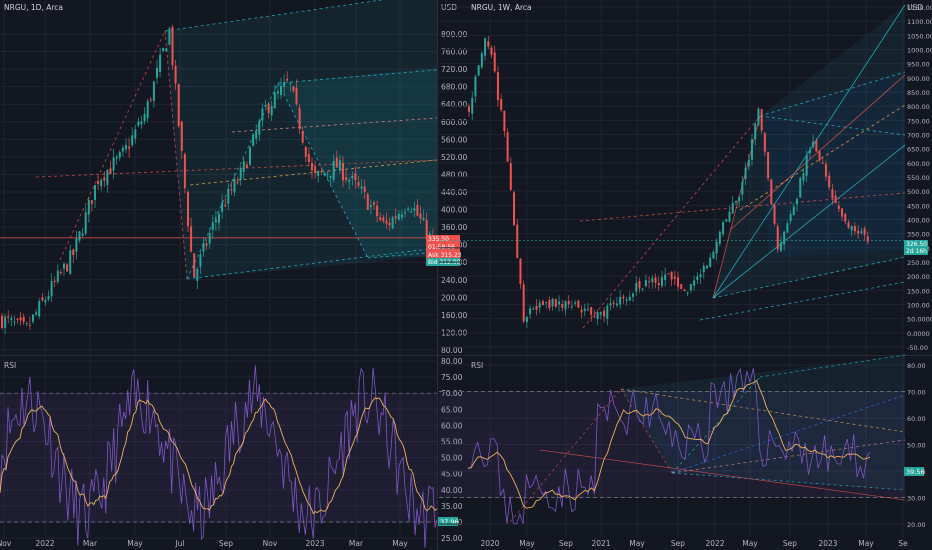 This screenshot has width=932, height=550. I want to click on right-price-tick: -50.00, so click(917, 348).